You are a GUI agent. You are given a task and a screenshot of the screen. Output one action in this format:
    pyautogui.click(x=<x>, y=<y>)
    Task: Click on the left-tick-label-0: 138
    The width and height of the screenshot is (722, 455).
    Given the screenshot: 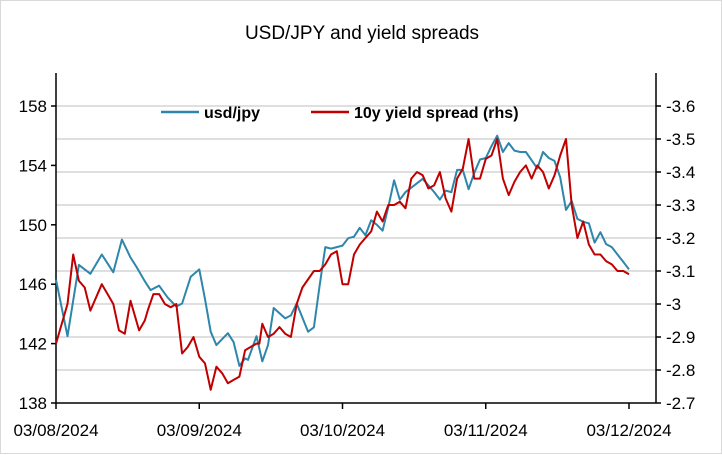 What is the action you would take?
    pyautogui.click(x=33, y=403)
    